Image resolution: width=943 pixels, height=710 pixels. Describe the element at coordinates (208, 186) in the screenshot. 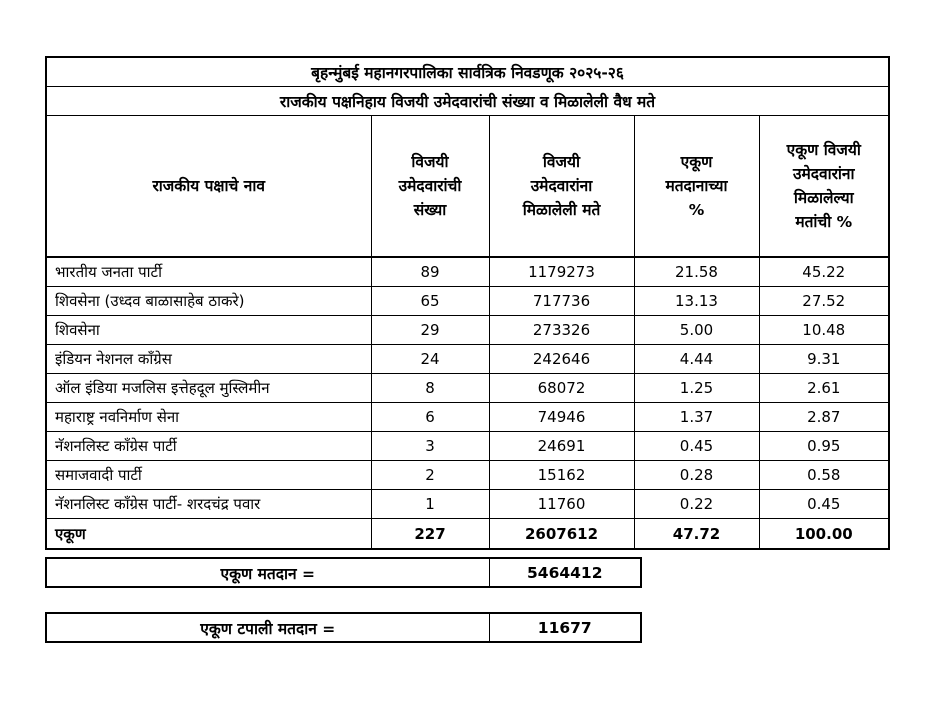

I see `column-header-party: राजकीय पक्षाचे नाव` at that location.